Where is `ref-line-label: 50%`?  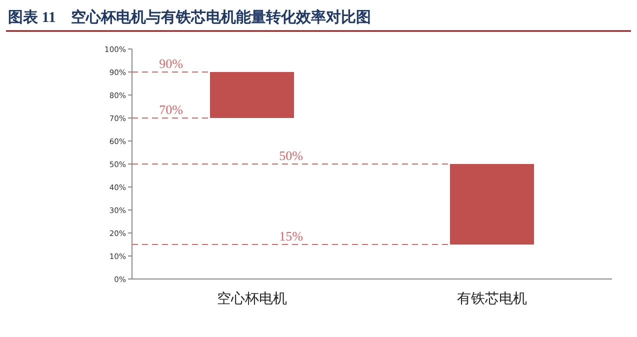 ref-line-label: 50% is located at coordinates (291, 155).